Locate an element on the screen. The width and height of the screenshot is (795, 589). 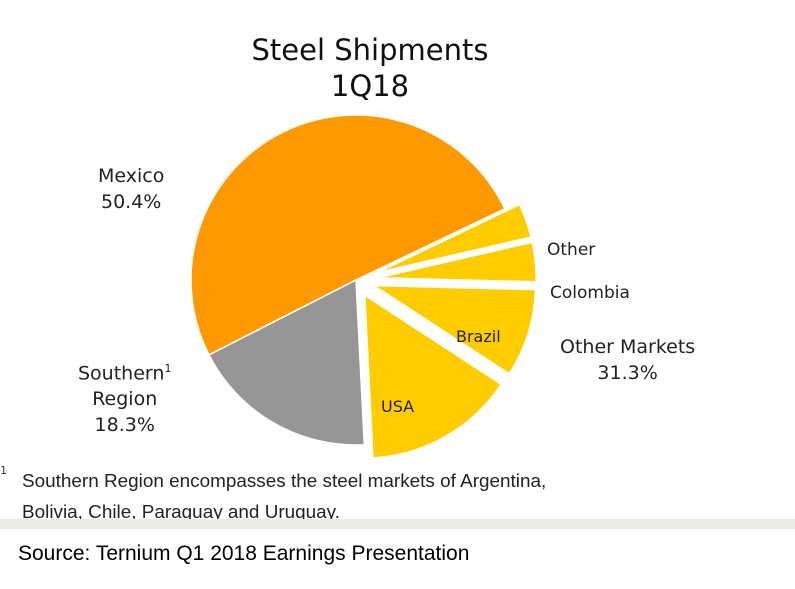
pie-slice-brazil is located at coordinates (452, 330).